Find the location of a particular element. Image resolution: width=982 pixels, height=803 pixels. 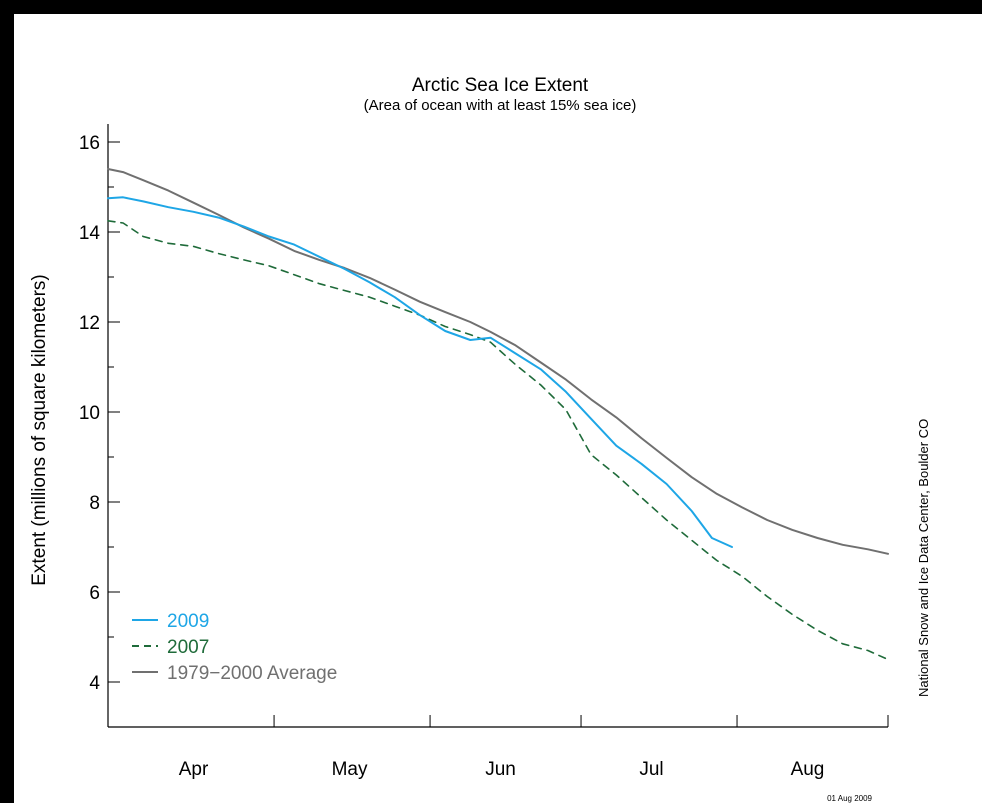

date-stamp: 01 Aug 2009 is located at coordinates (849, 798).